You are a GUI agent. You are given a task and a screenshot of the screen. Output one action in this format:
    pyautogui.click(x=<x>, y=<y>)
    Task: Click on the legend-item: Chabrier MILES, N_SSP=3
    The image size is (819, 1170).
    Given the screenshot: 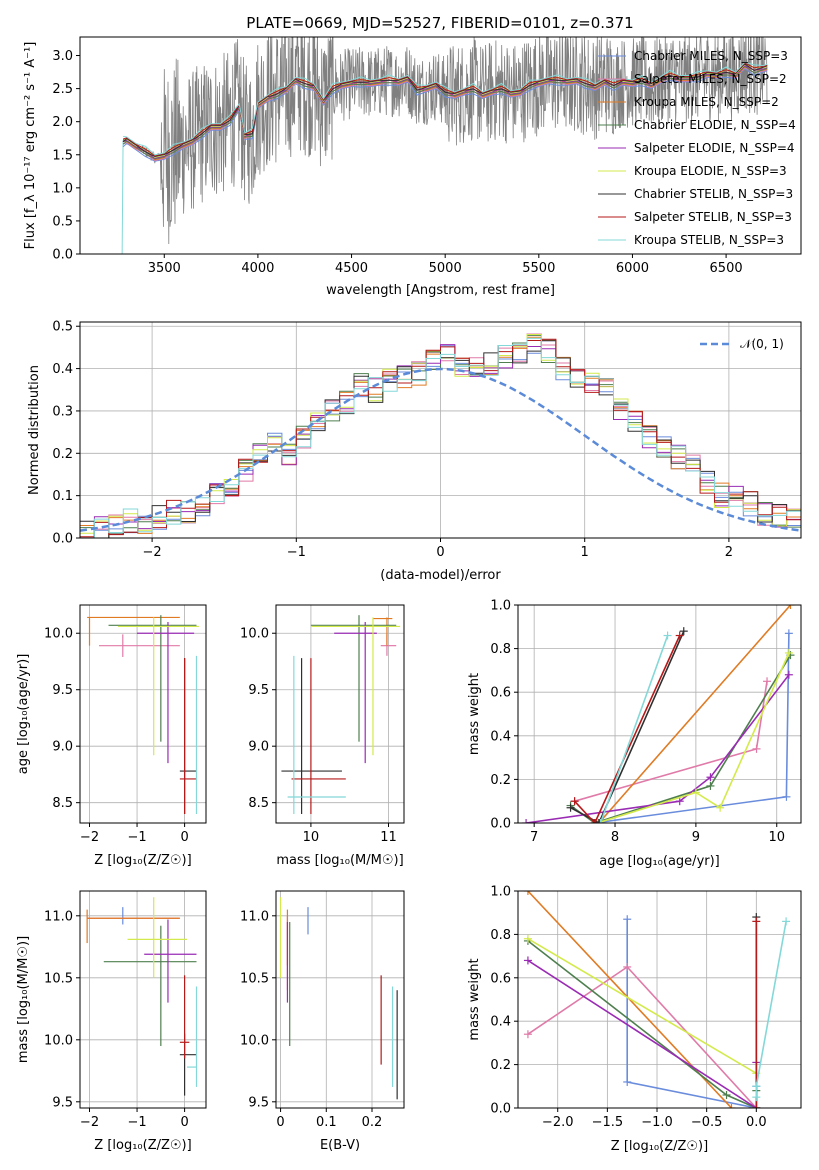 What is the action you would take?
    pyautogui.click(x=711, y=56)
    